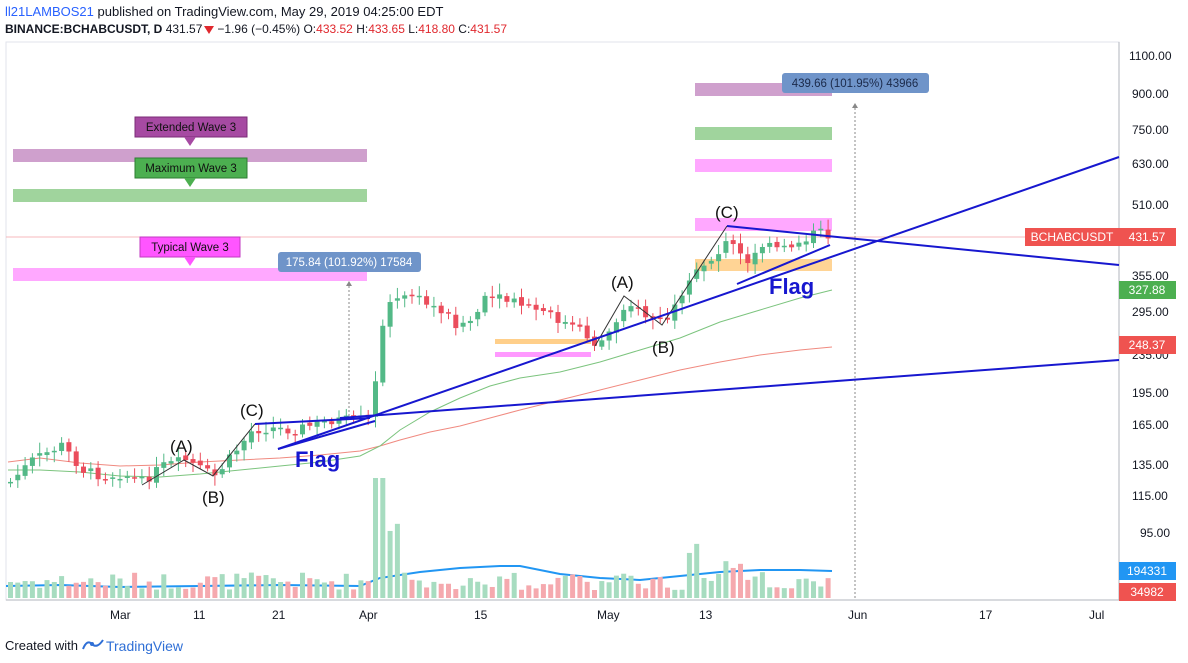 The width and height of the screenshot is (1188, 663). Describe the element at coordinates (312, 421) in the screenshot. I see `flag-left-top` at that location.